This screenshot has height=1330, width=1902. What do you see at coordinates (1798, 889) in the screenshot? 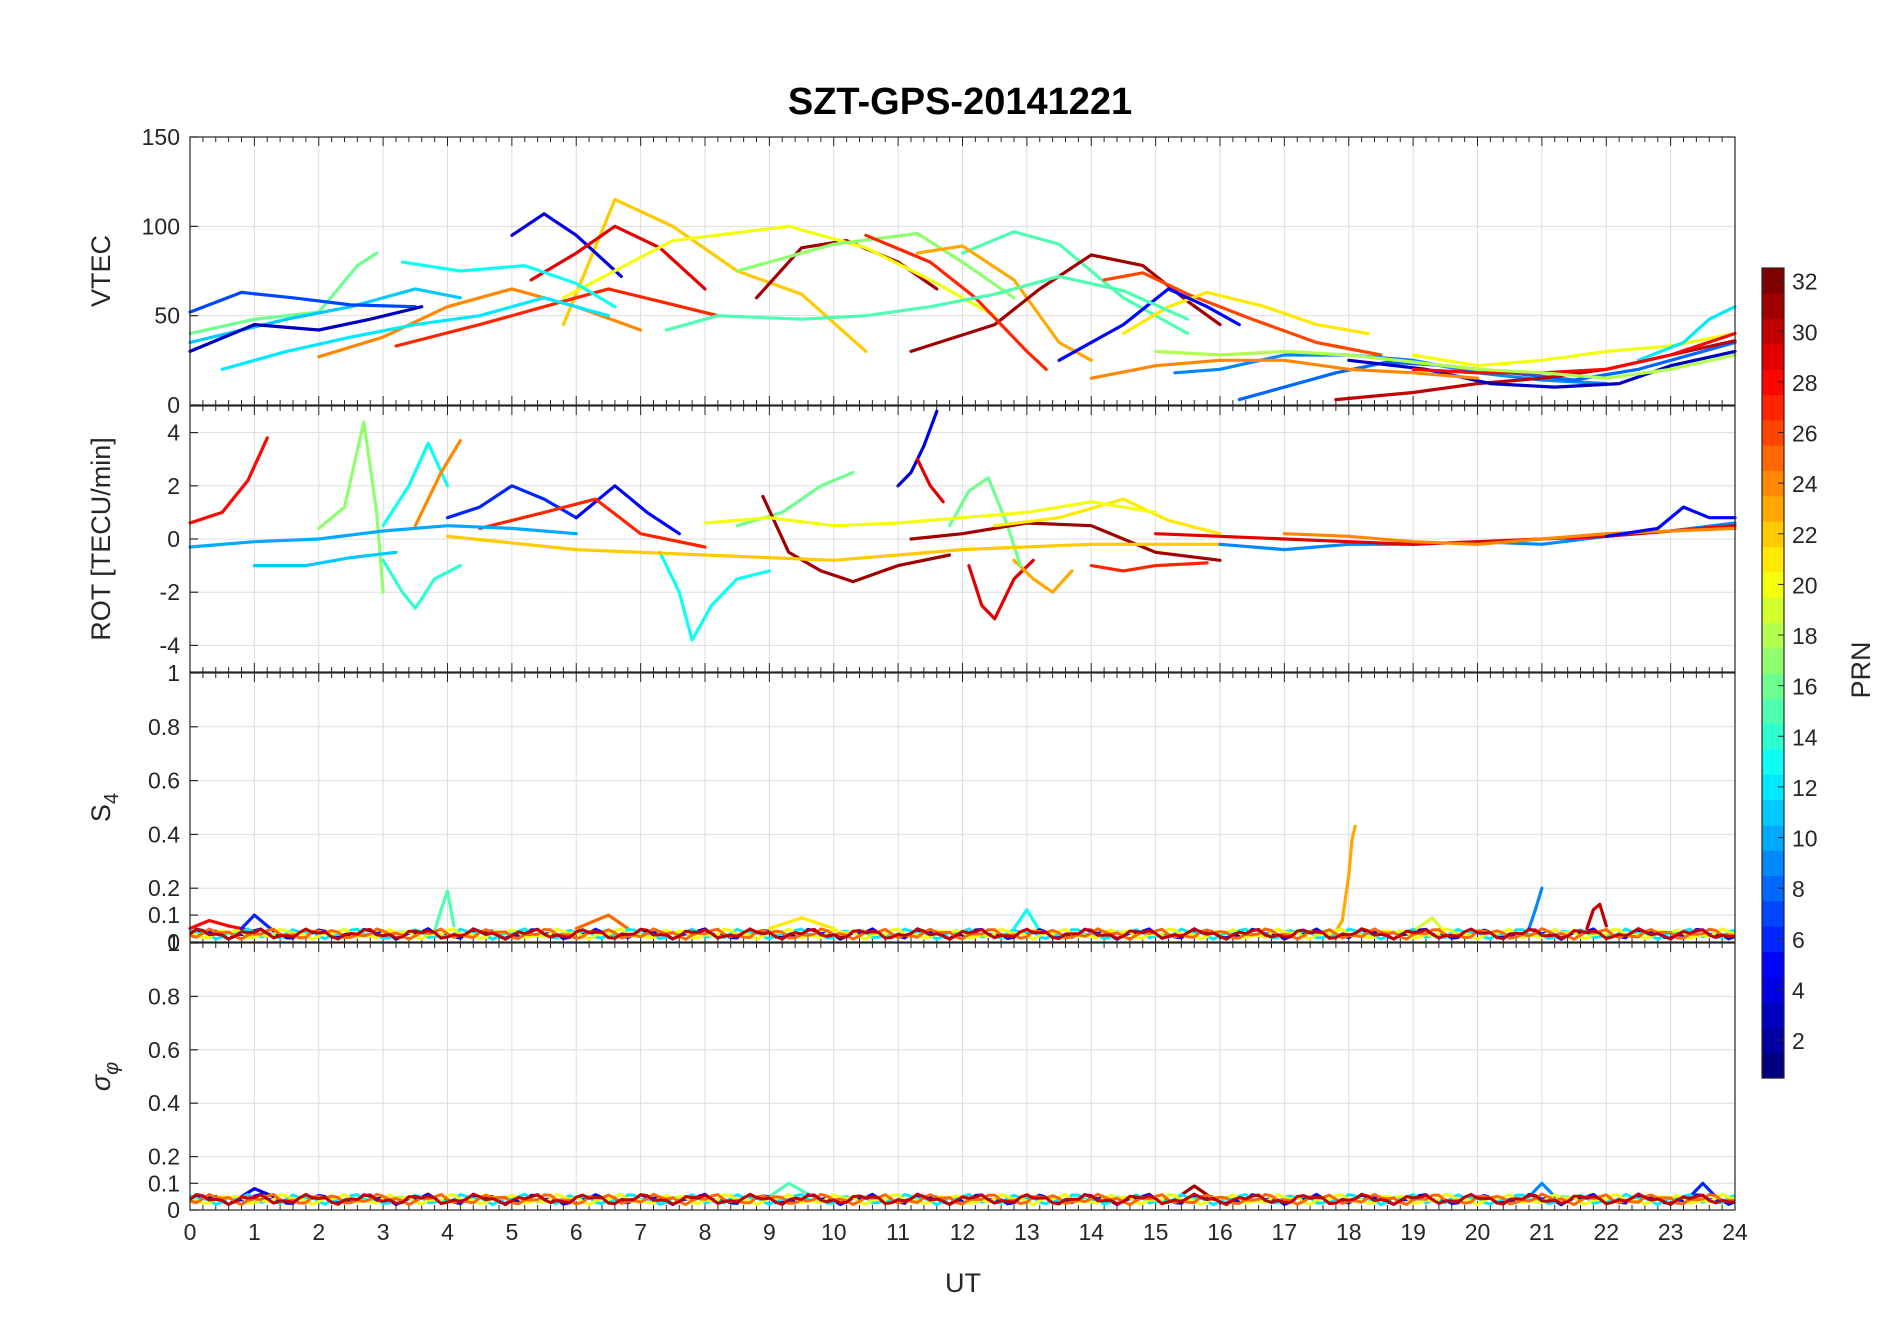
I see `colorbar-tick-label: 8` at bounding box center [1798, 889].